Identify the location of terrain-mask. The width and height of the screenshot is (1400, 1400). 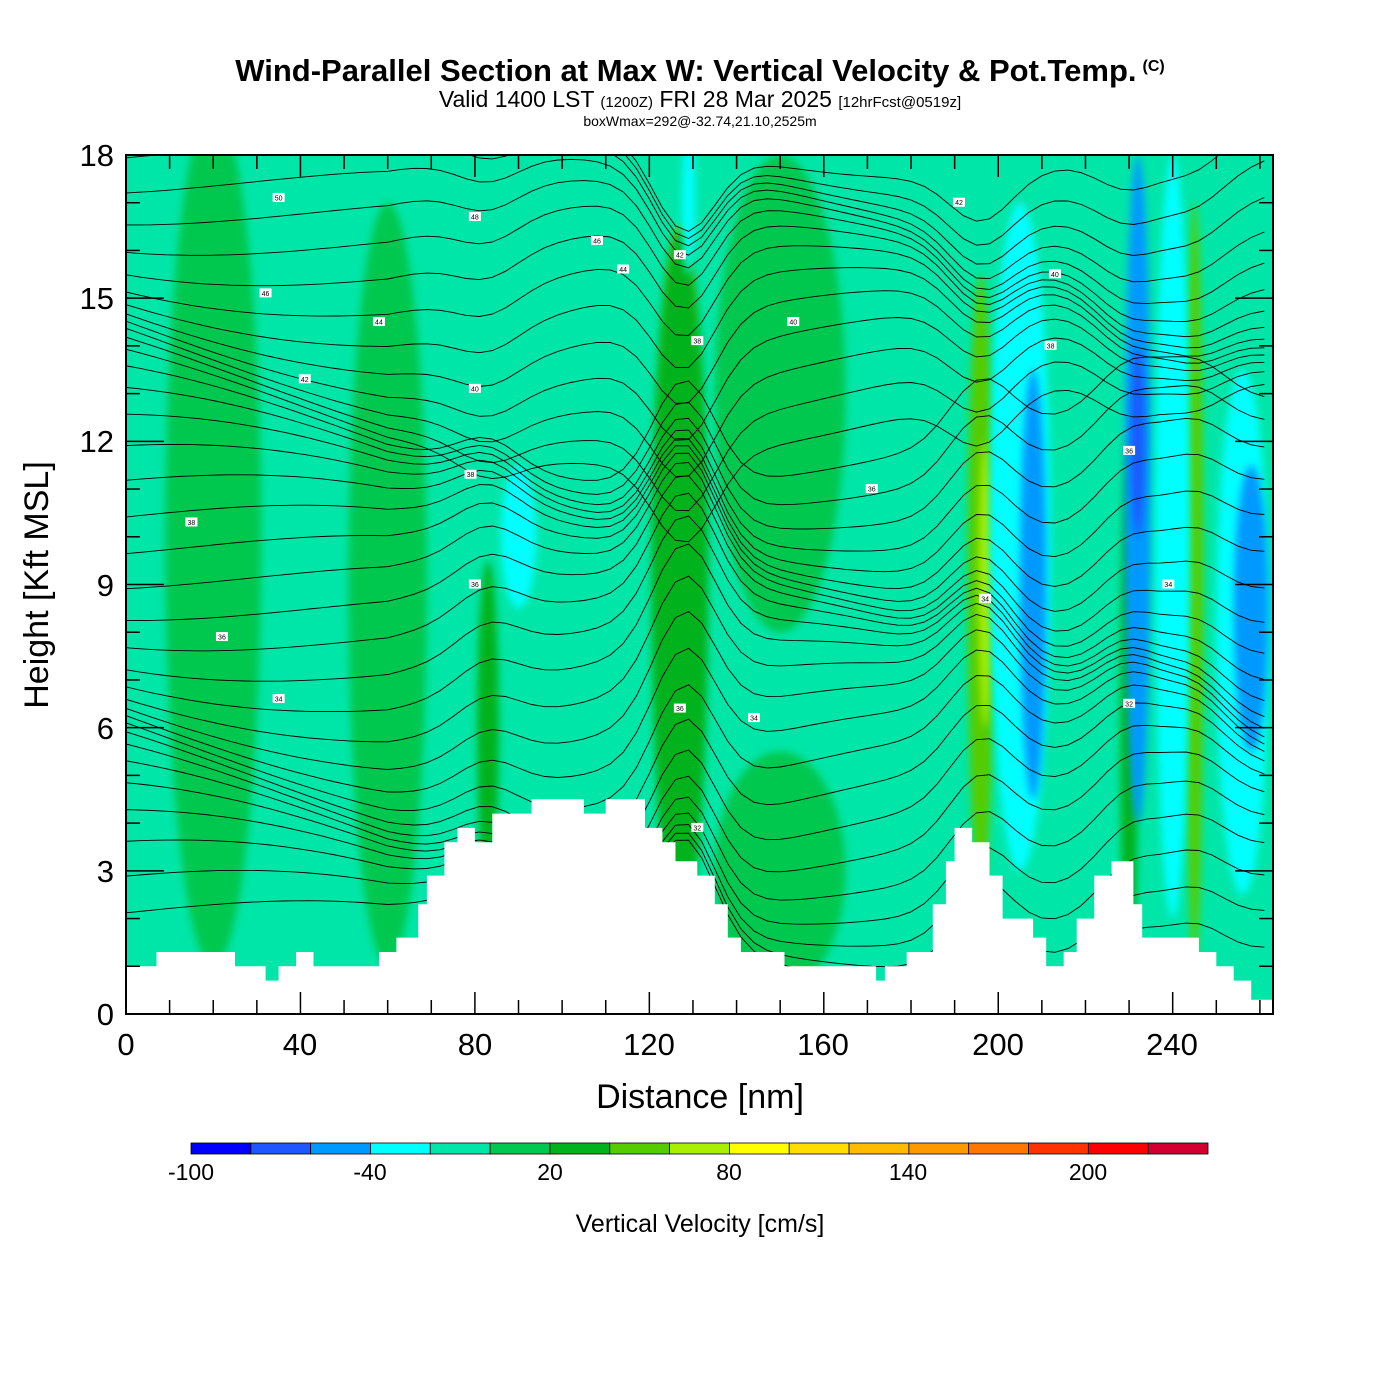
(699, 906).